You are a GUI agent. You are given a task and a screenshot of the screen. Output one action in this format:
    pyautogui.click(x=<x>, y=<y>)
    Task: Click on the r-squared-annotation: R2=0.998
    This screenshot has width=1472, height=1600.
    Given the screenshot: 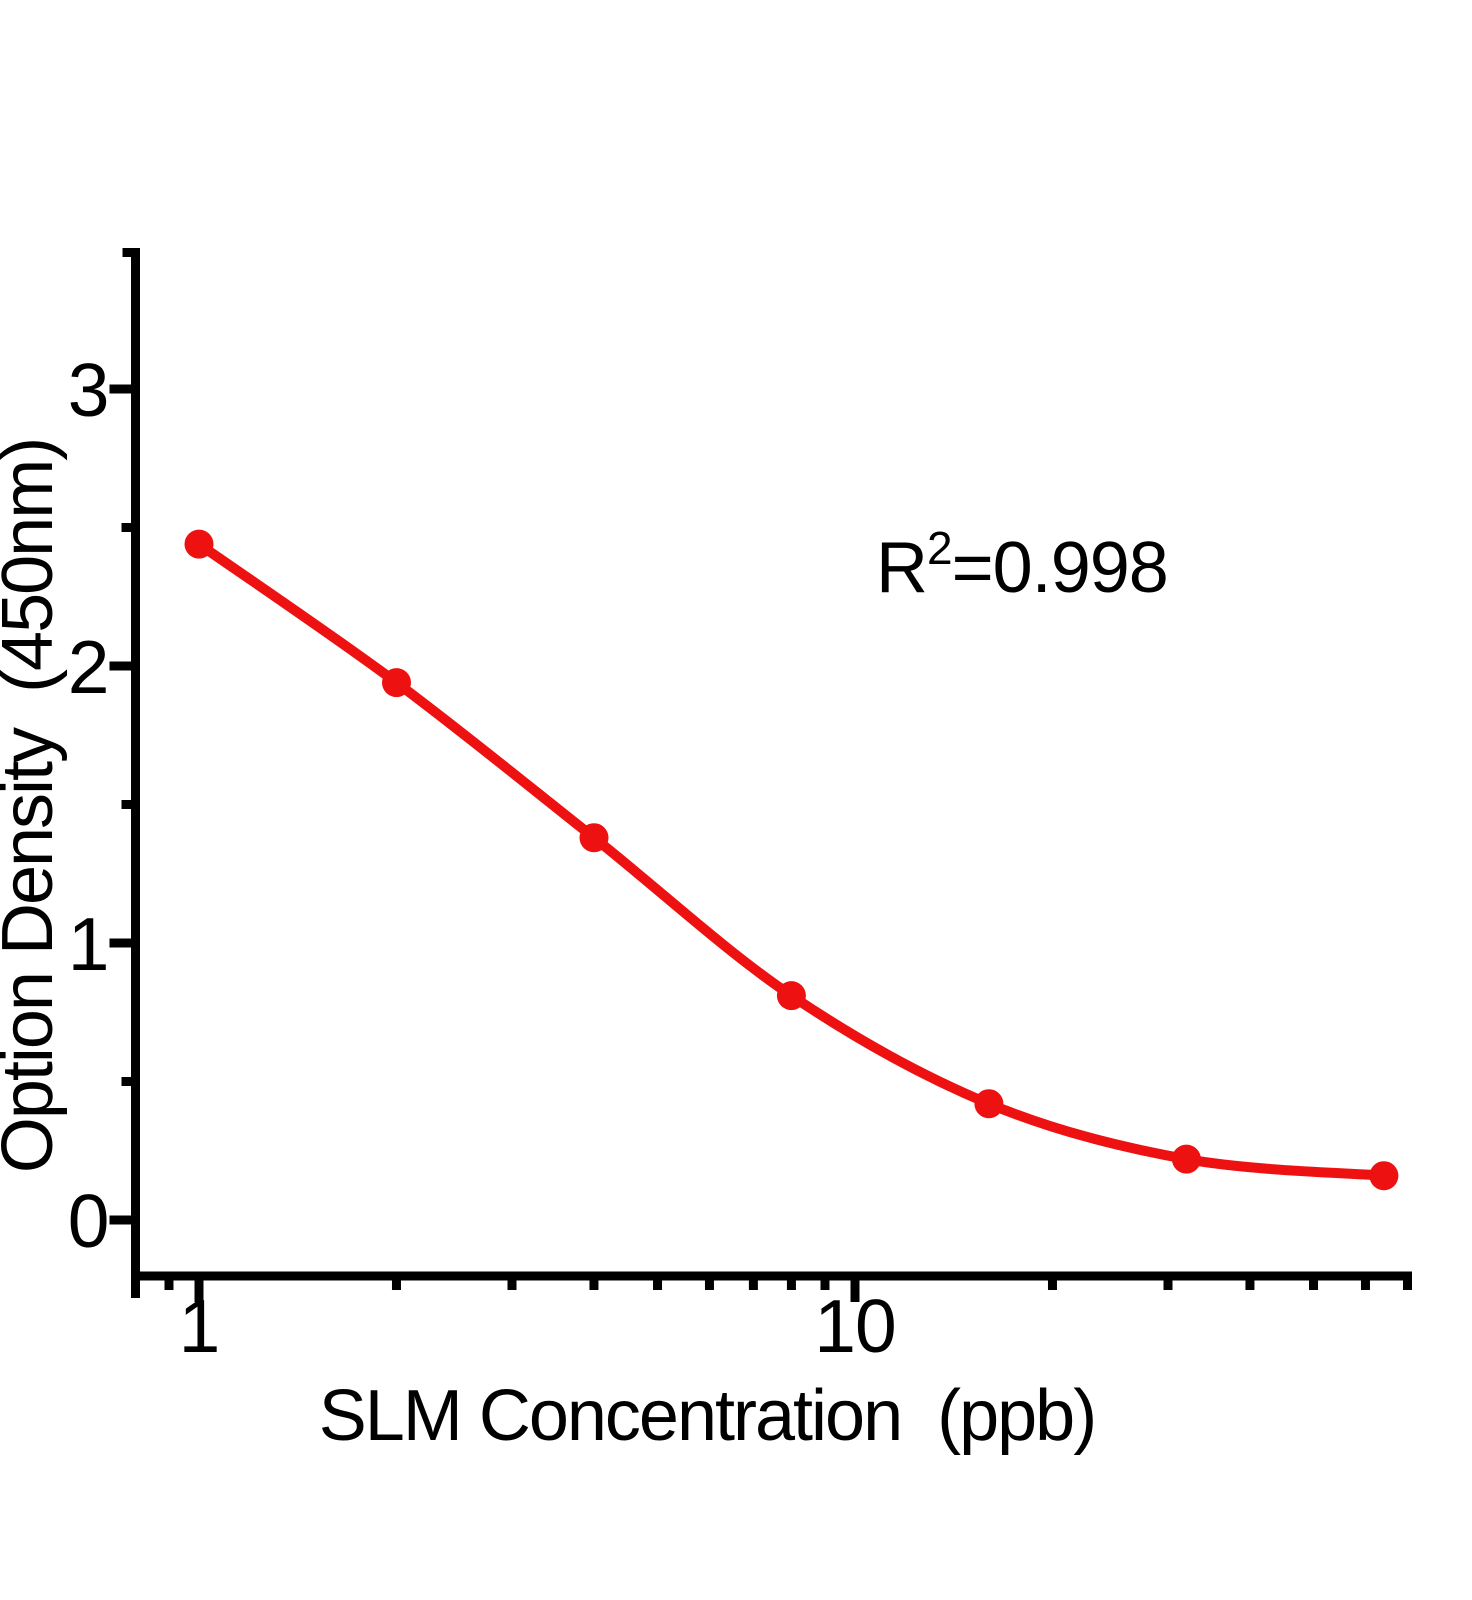 What is the action you would take?
    pyautogui.click(x=1022, y=565)
    